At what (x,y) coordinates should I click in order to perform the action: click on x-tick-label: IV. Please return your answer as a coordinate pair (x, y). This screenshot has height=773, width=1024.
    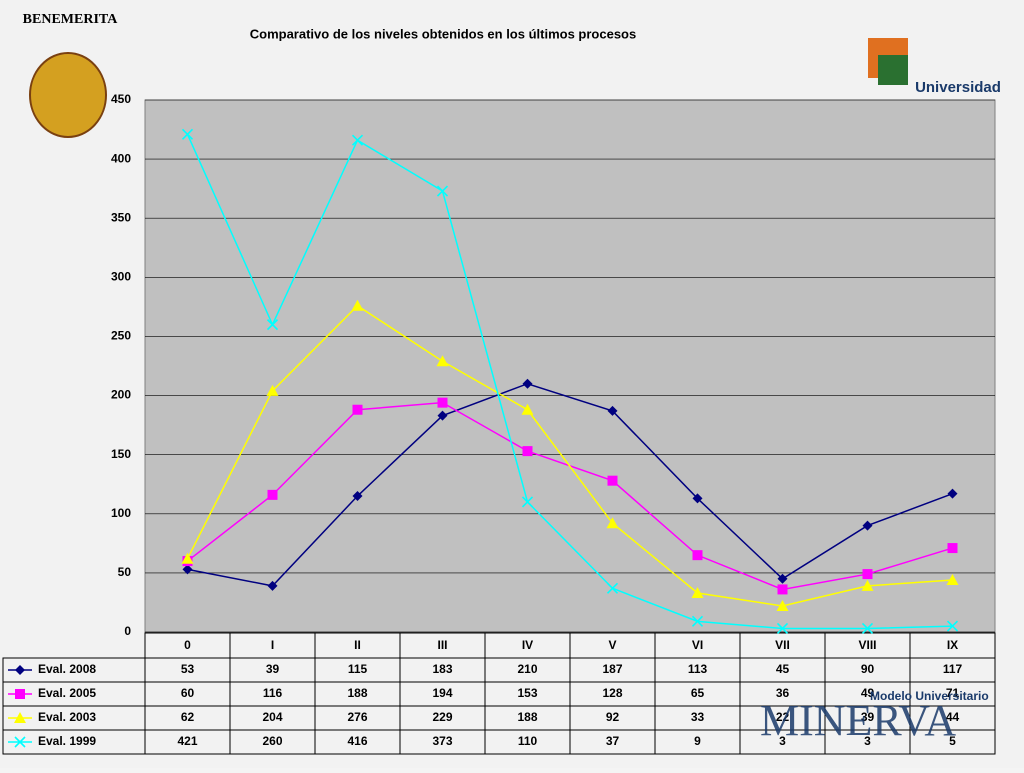
    Looking at the image, I should click on (527, 645).